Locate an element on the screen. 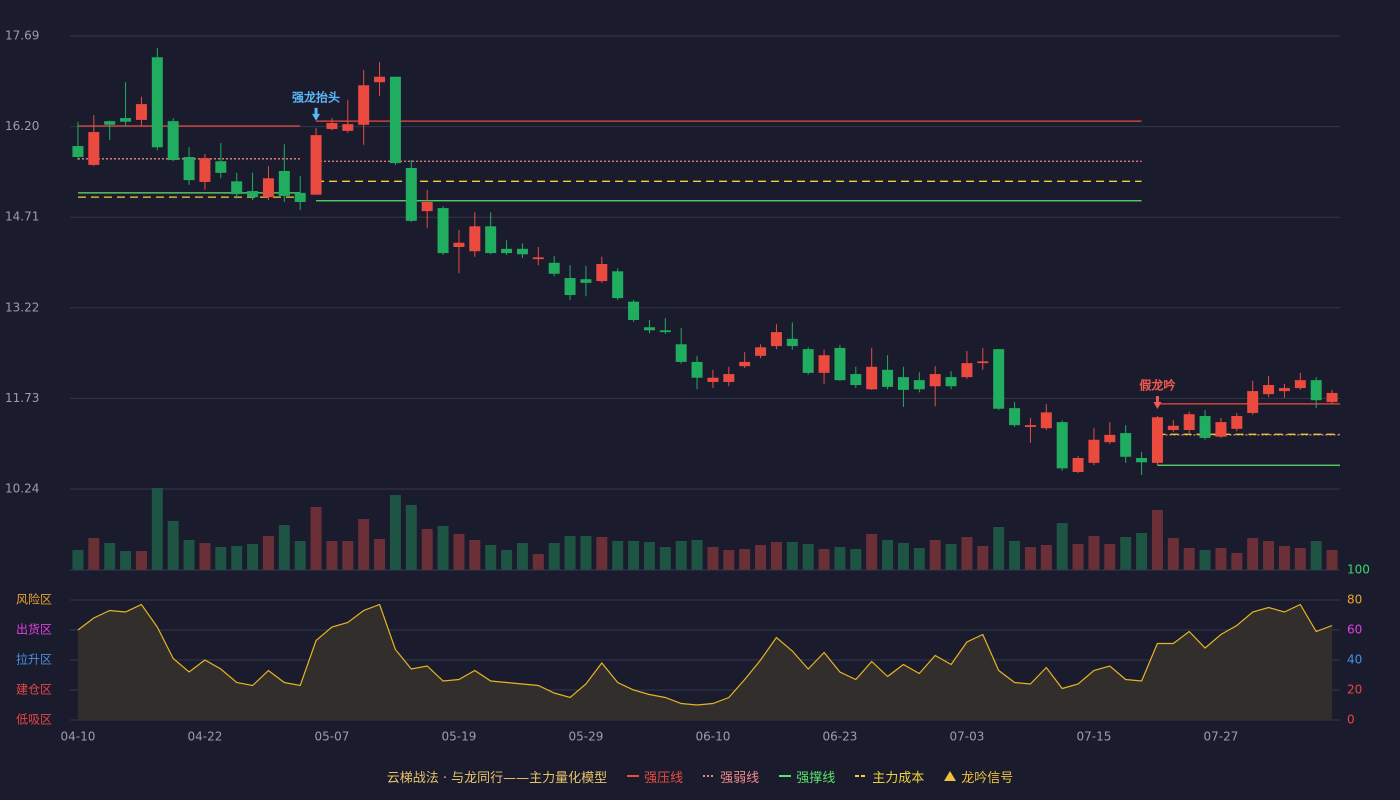 The image size is (1400, 800). y-tick-label: 11.73 is located at coordinates (22, 398).